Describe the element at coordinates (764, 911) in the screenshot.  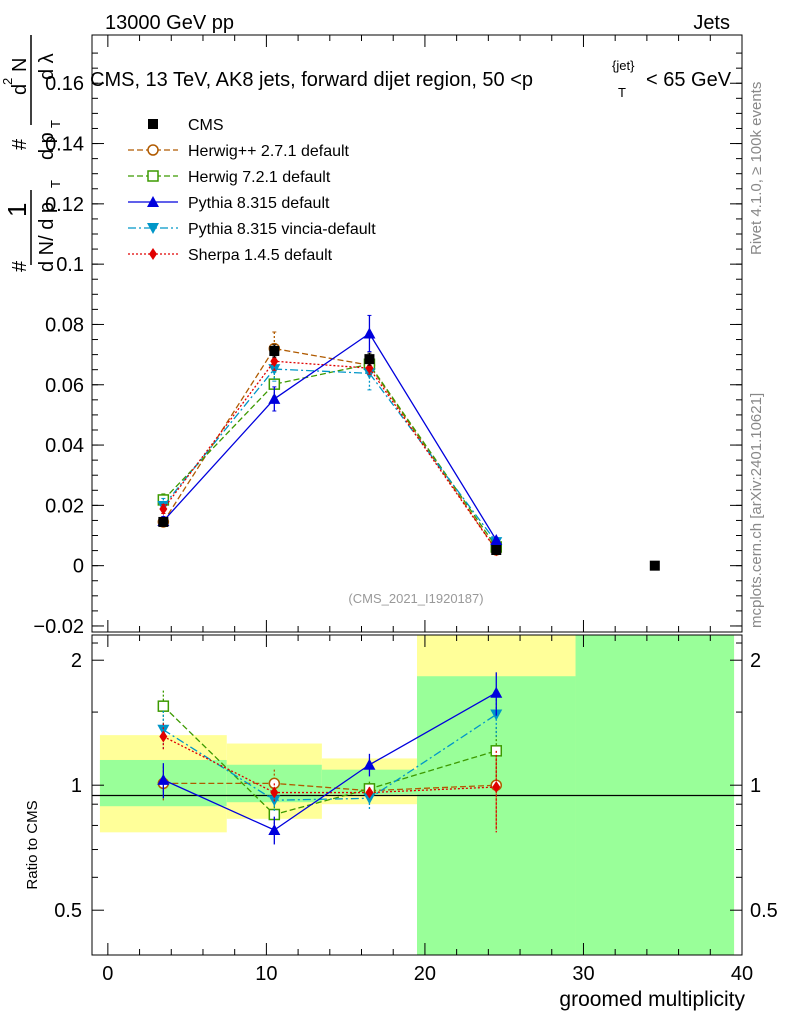
I see `ratio-y-tick-label-right: 0.5` at that location.